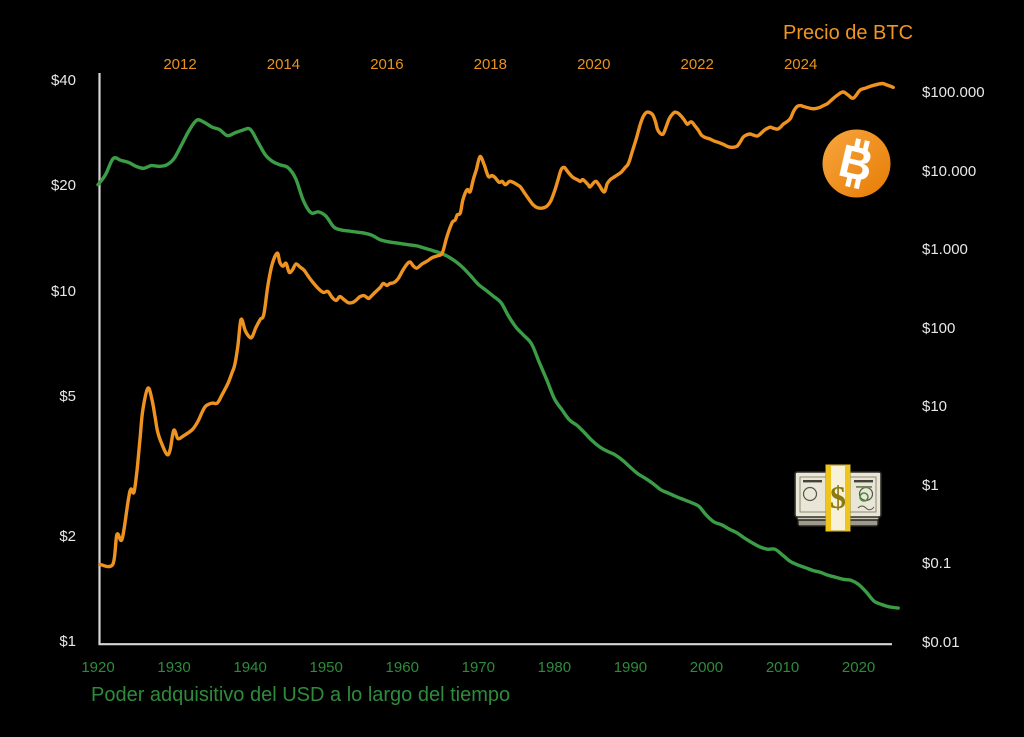  I want to click on right-axis-tick-1: $1, so click(930, 485).